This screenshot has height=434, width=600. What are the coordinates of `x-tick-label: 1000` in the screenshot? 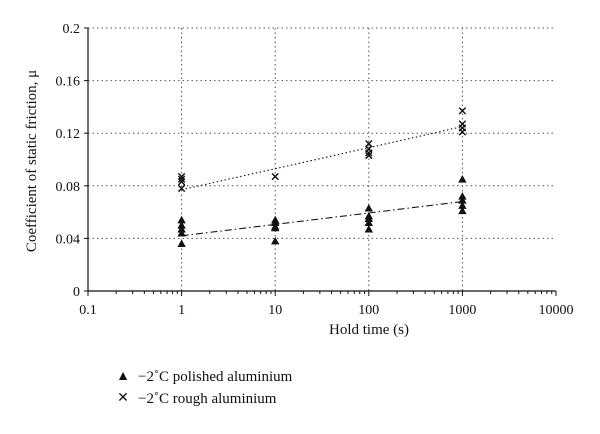 It's located at (462, 310).